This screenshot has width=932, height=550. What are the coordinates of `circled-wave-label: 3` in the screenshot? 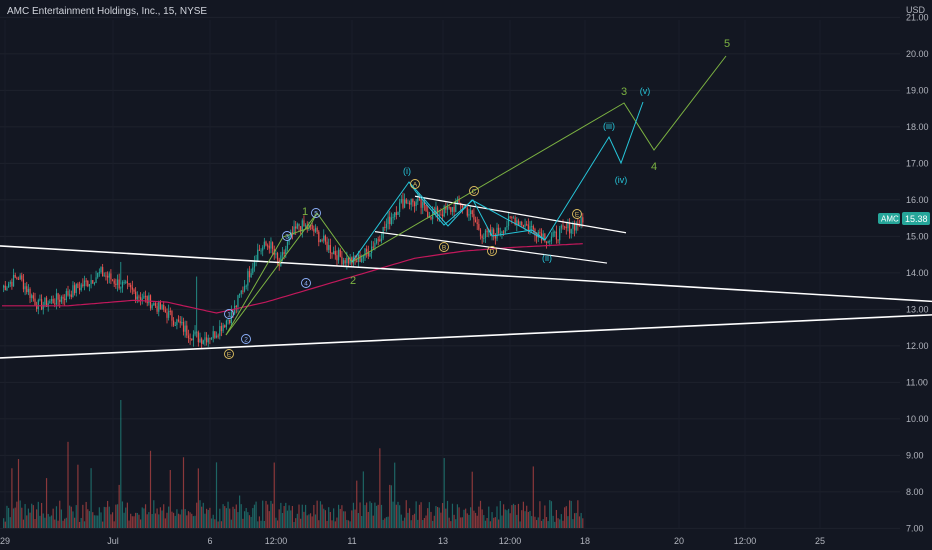 It's located at (287, 236).